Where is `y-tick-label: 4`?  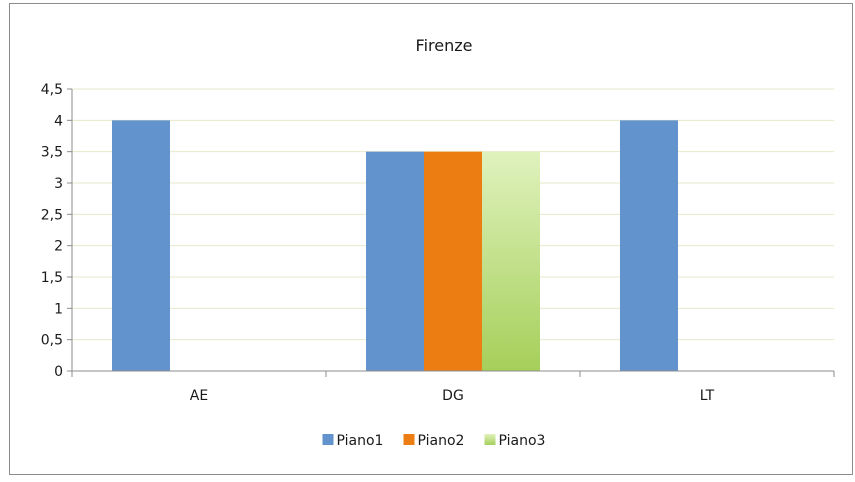 y-tick-label: 4 is located at coordinates (58, 121).